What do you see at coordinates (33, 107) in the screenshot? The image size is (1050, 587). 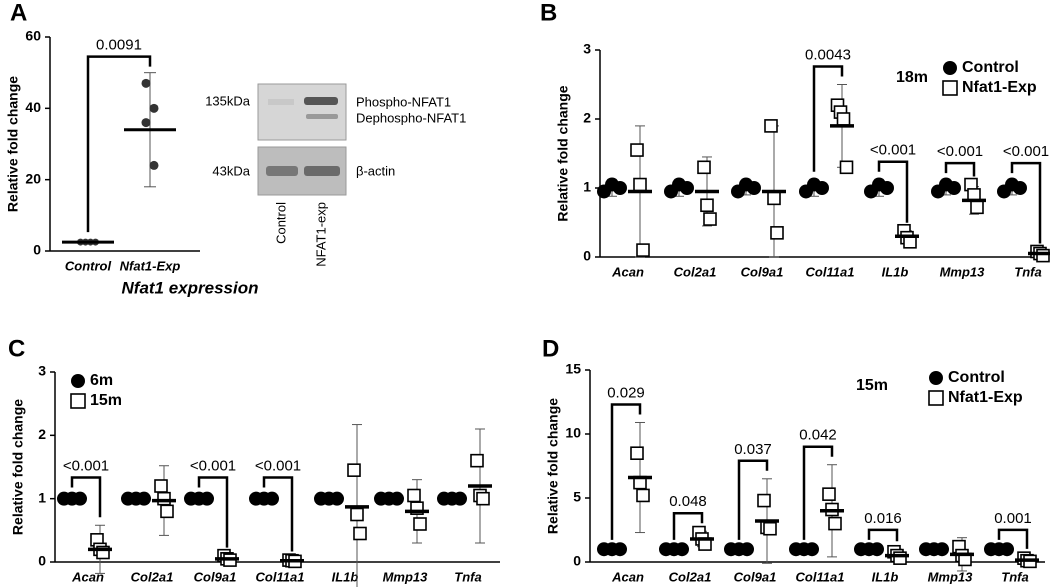 I see `y-tick-label: 40` at bounding box center [33, 107].